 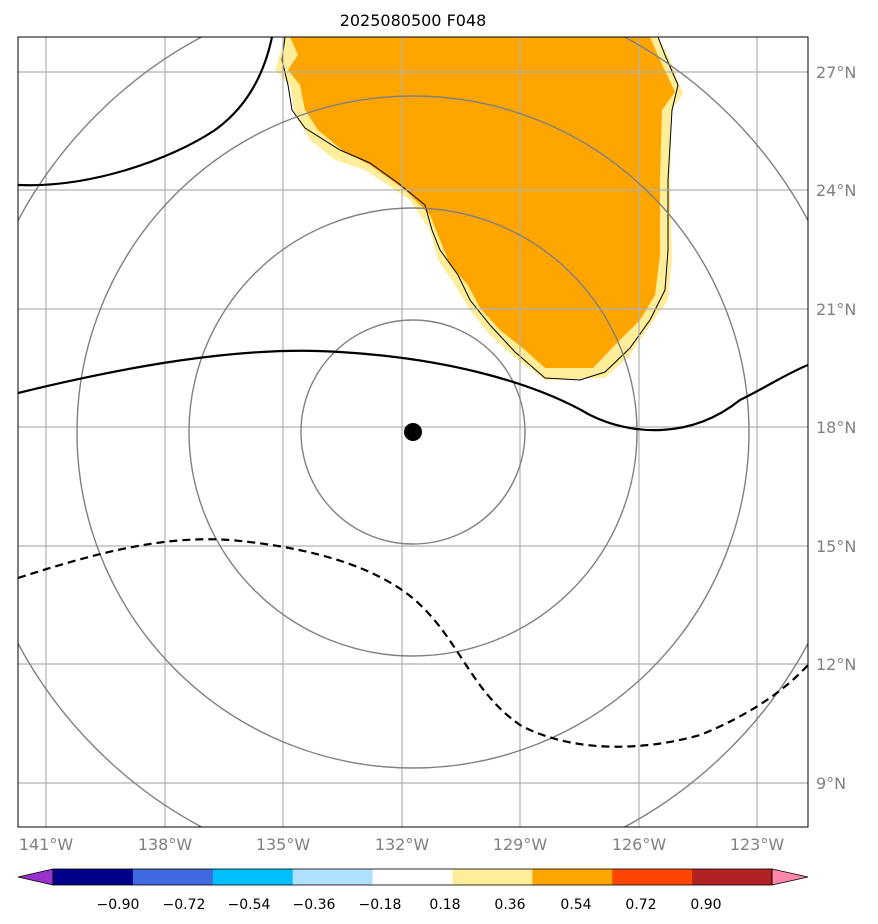 I want to click on map-title: 2025080500 F048, so click(x=413, y=20).